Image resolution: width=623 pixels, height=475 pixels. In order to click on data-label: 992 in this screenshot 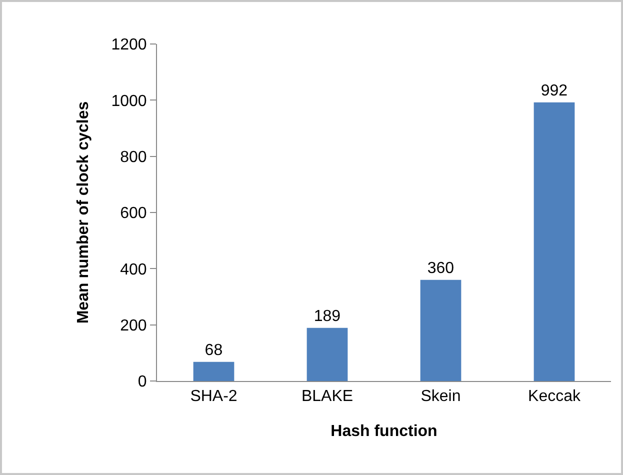, I will do `click(554, 91)`.